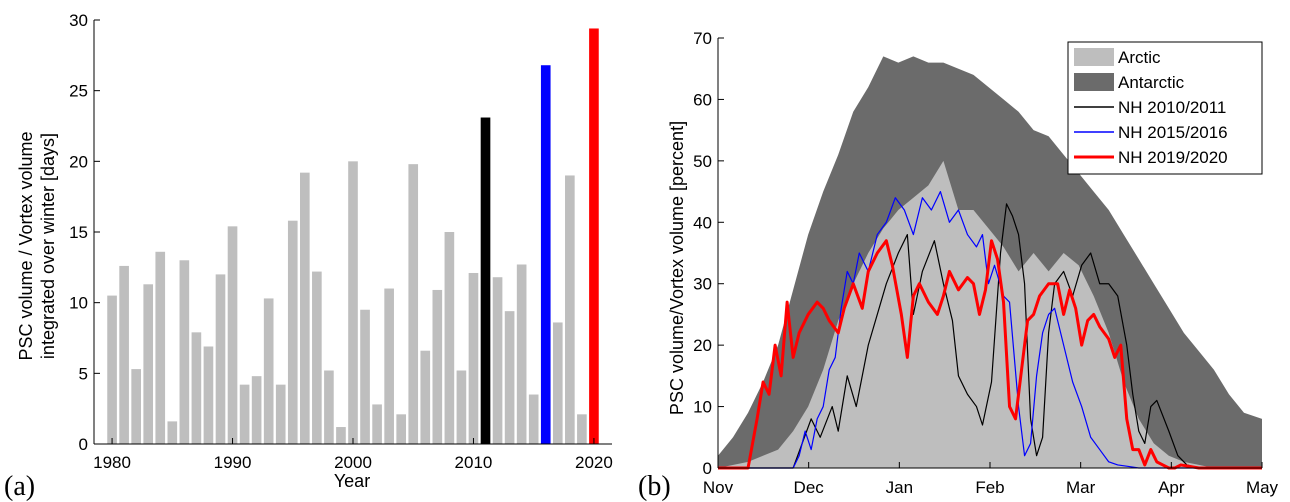 The height and width of the screenshot is (502, 1290). I want to click on x-tick-label-b: Dec, so click(809, 487).